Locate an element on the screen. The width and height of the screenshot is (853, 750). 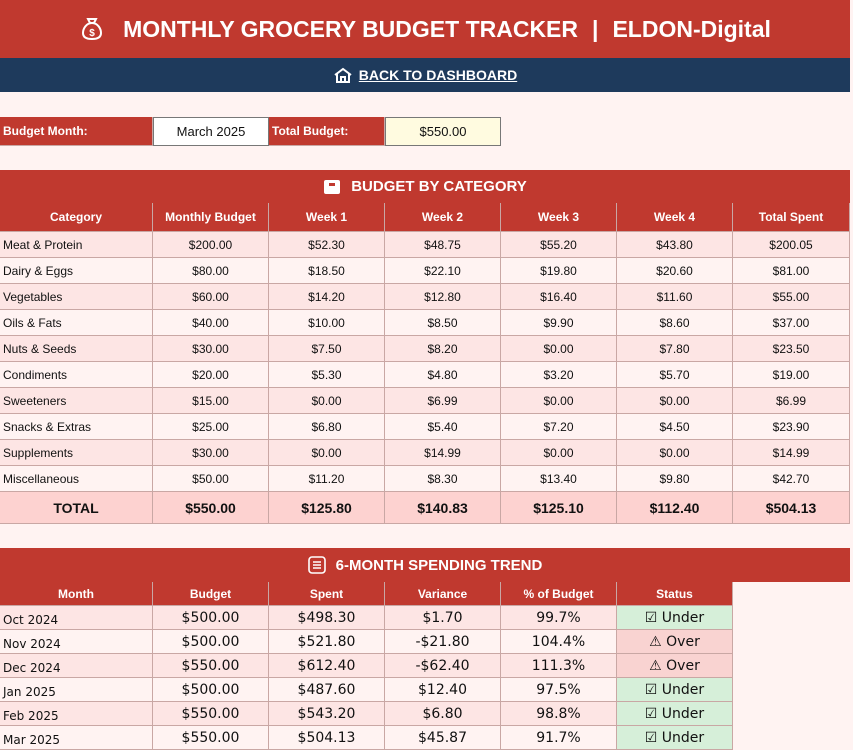
cell: 97.5% is located at coordinates (559, 690).